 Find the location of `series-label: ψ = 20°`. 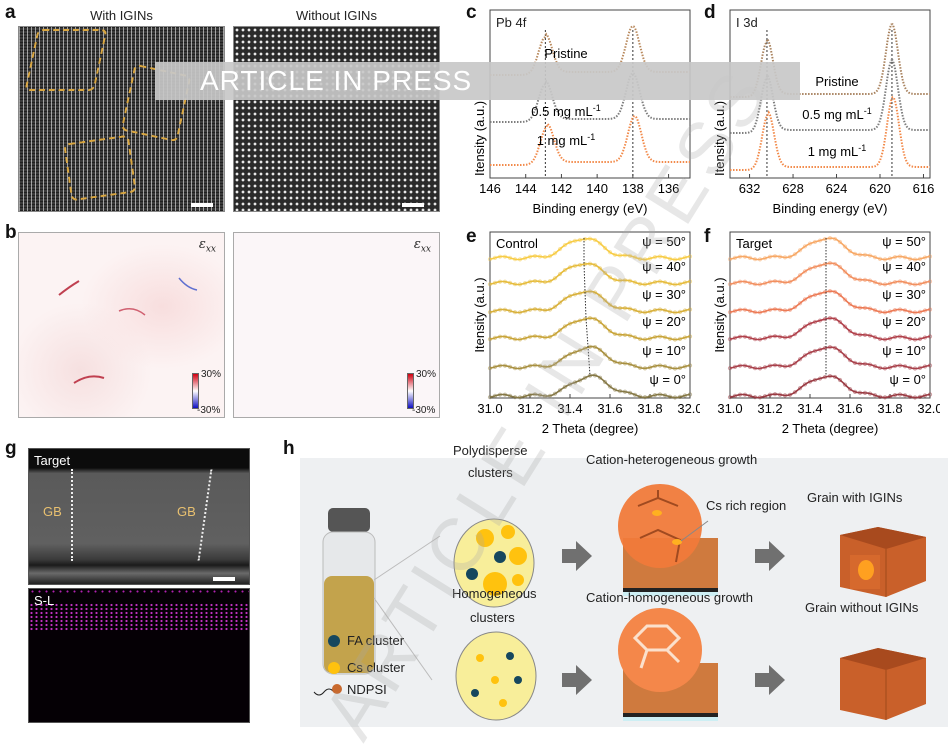

series-label: ψ = 20° is located at coordinates (664, 321).